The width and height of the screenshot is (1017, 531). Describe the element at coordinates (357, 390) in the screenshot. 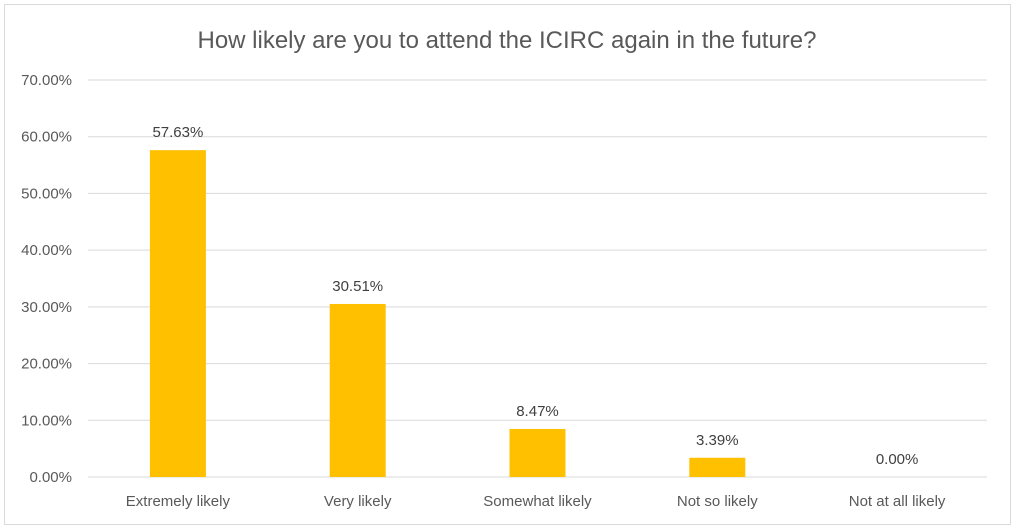

I see `bar-very-likely` at that location.